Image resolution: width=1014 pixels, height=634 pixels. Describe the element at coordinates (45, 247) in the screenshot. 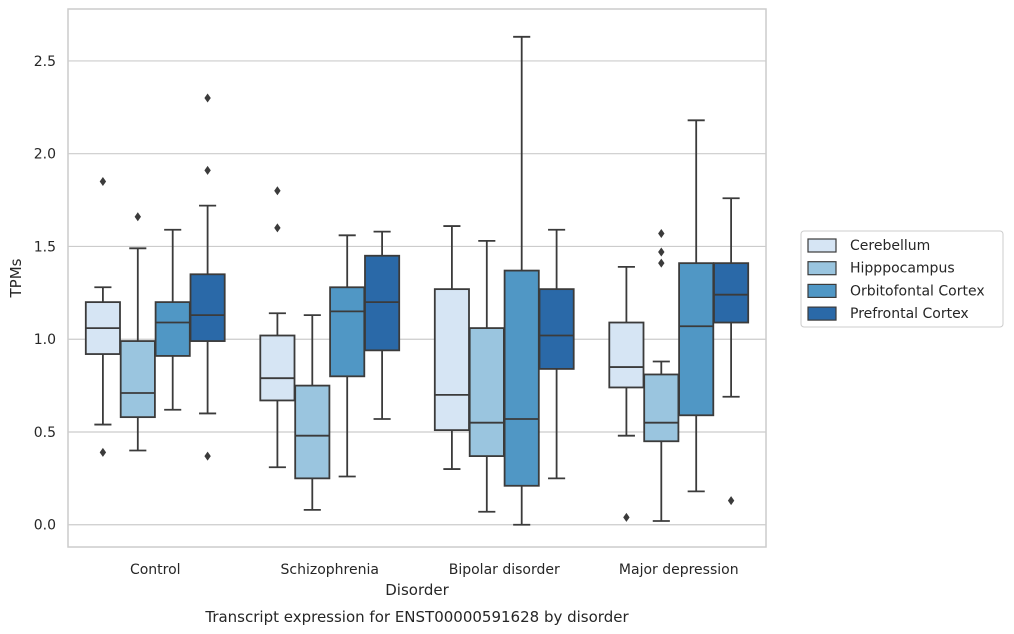

I see `y-tick-label: 1.5` at that location.